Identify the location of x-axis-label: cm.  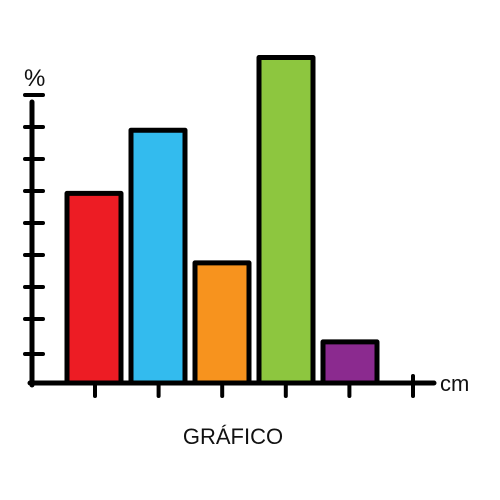
(454, 383).